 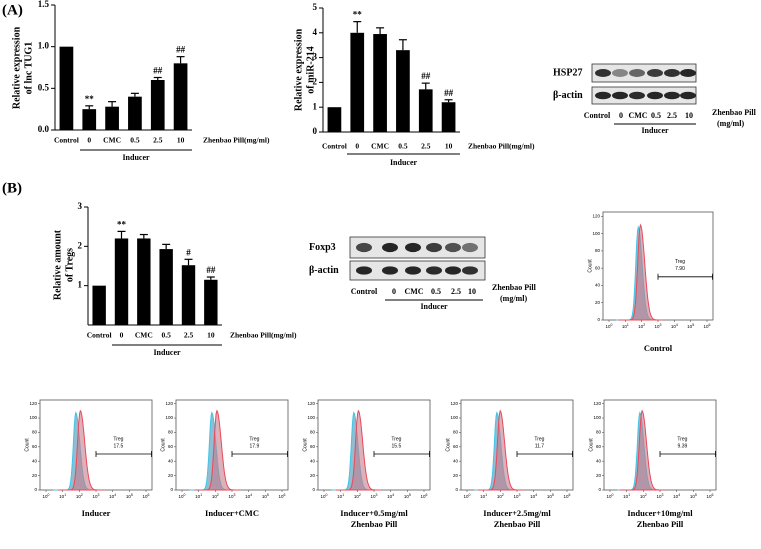 What do you see at coordinates (672, 115) in the screenshot?
I see `lane-label: 2.5` at bounding box center [672, 115].